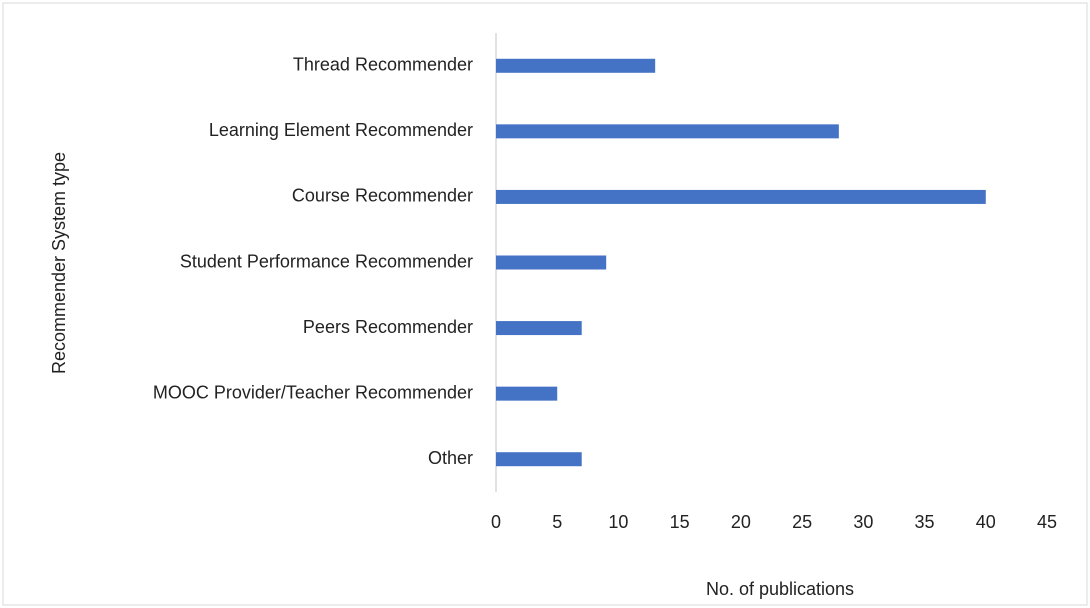 This screenshot has width=1090, height=608. What do you see at coordinates (741, 522) in the screenshot?
I see `x-tick-label: 20` at bounding box center [741, 522].